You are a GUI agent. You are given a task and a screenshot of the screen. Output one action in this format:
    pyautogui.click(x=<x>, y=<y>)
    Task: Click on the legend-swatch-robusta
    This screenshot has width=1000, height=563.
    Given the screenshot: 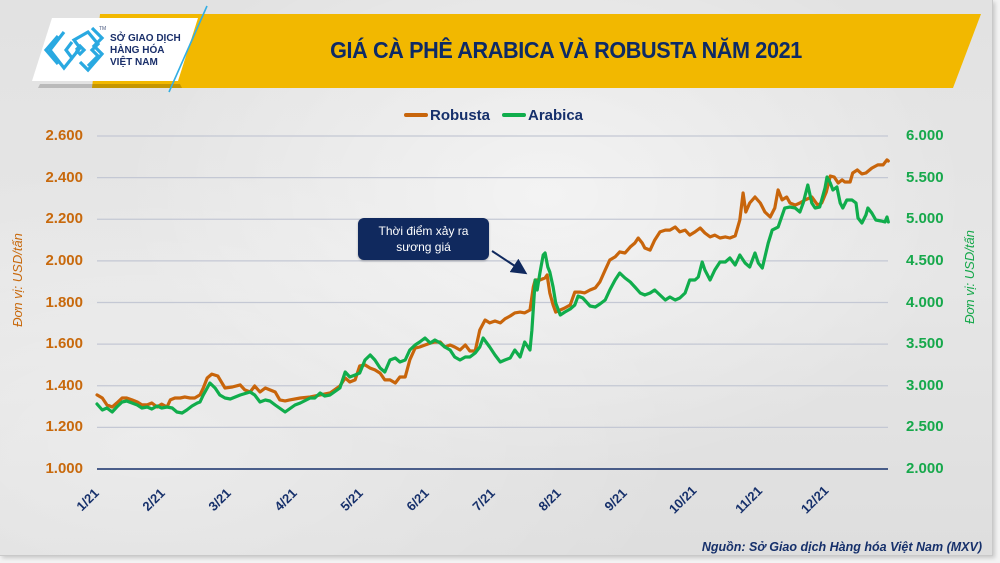 What is the action you would take?
    pyautogui.click(x=416, y=115)
    